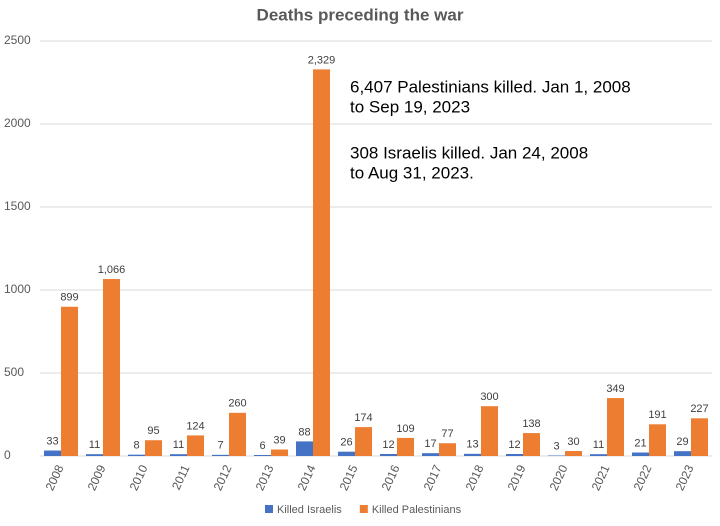  Describe the element at coordinates (433, 477) in the screenshot. I see `x-tick-label: 2017` at that location.